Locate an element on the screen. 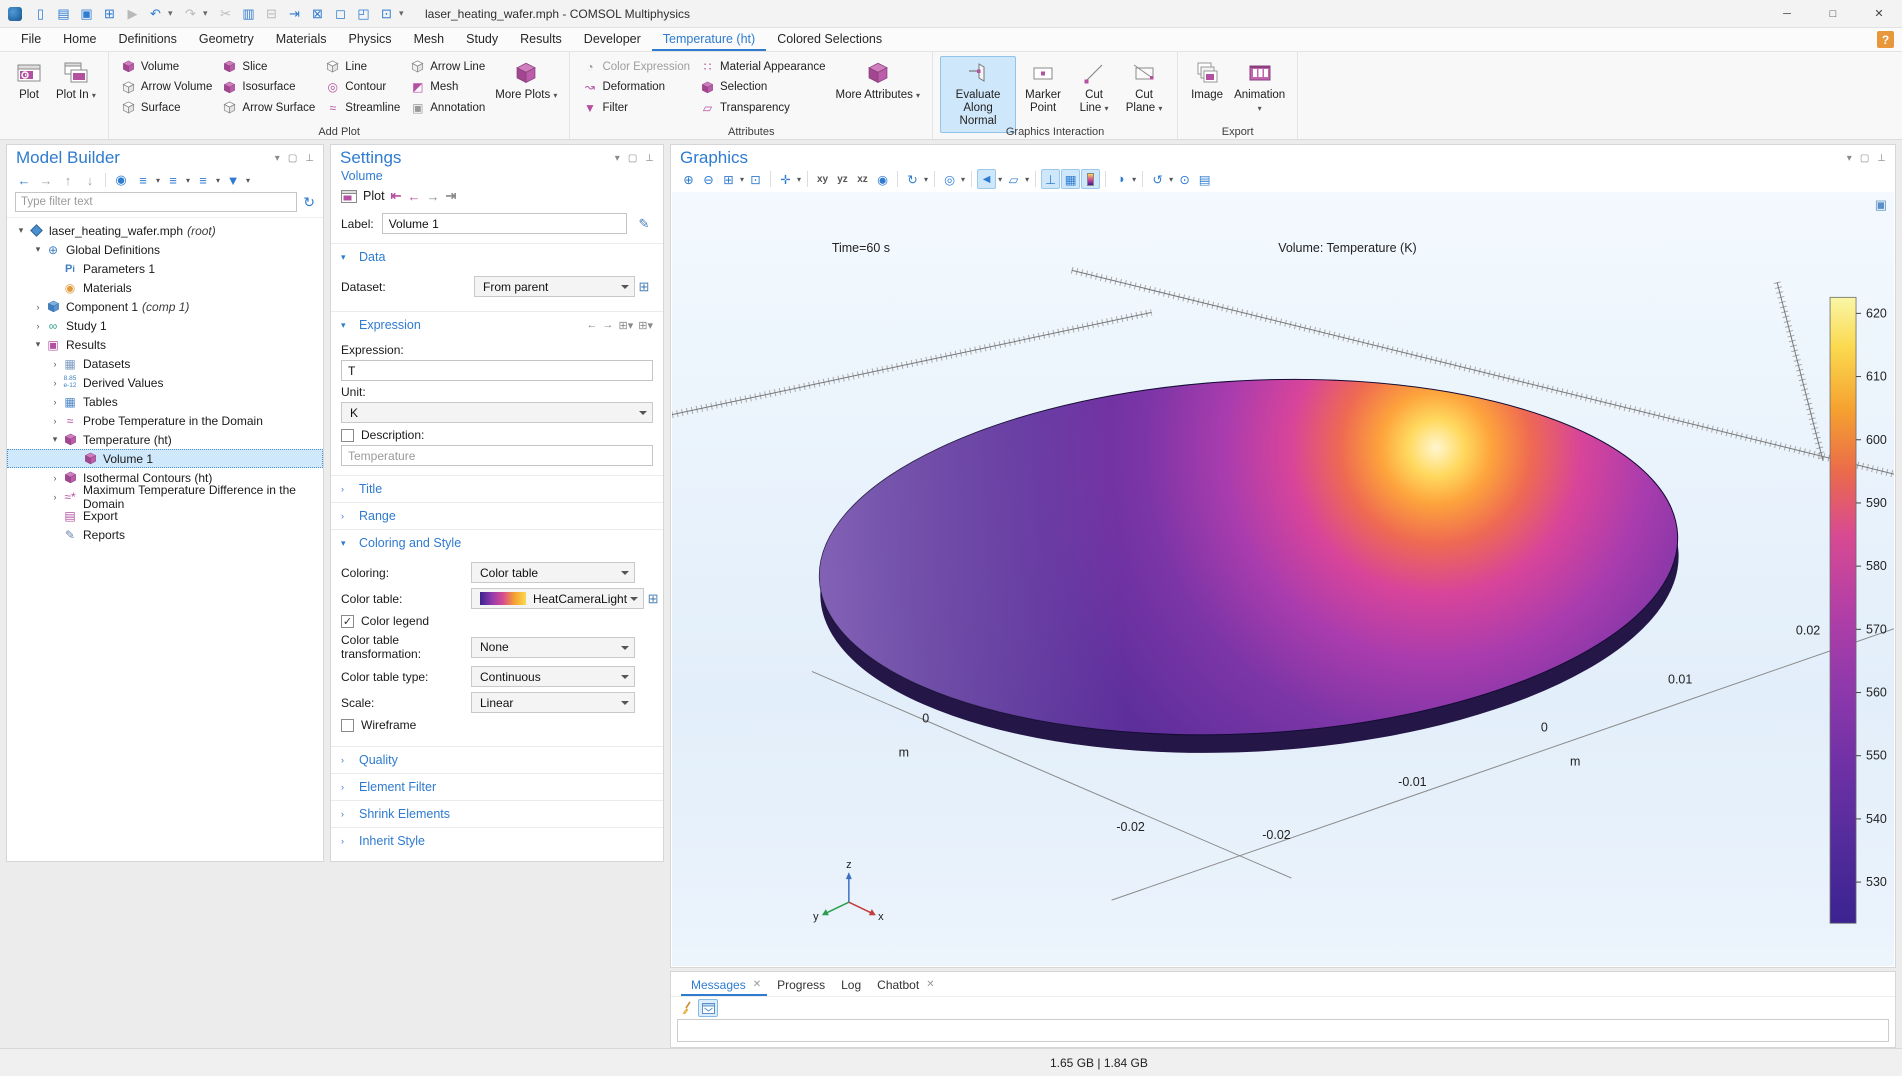  section-expression: ▾ Expression ← → ⊞▾ ⊞▾ is located at coordinates (497, 324).